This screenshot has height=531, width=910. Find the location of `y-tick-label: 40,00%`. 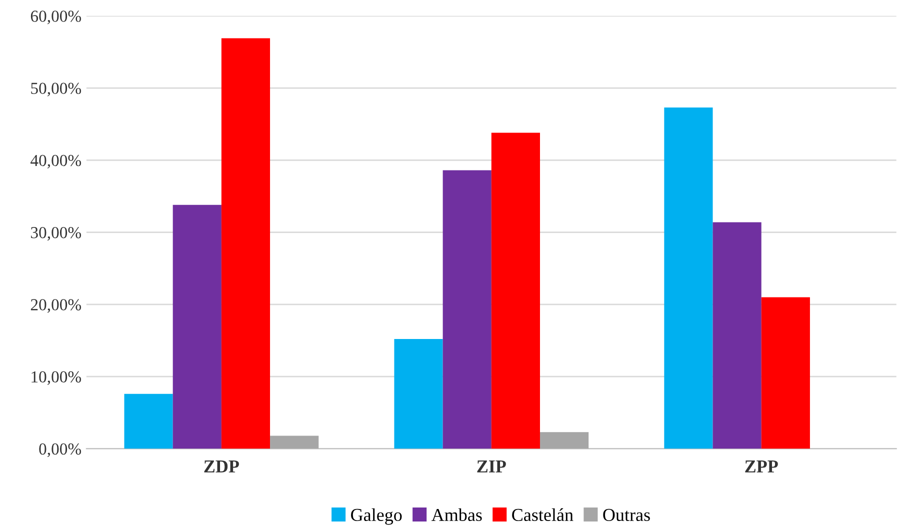

y-tick-label: 40,00% is located at coordinates (56, 161).